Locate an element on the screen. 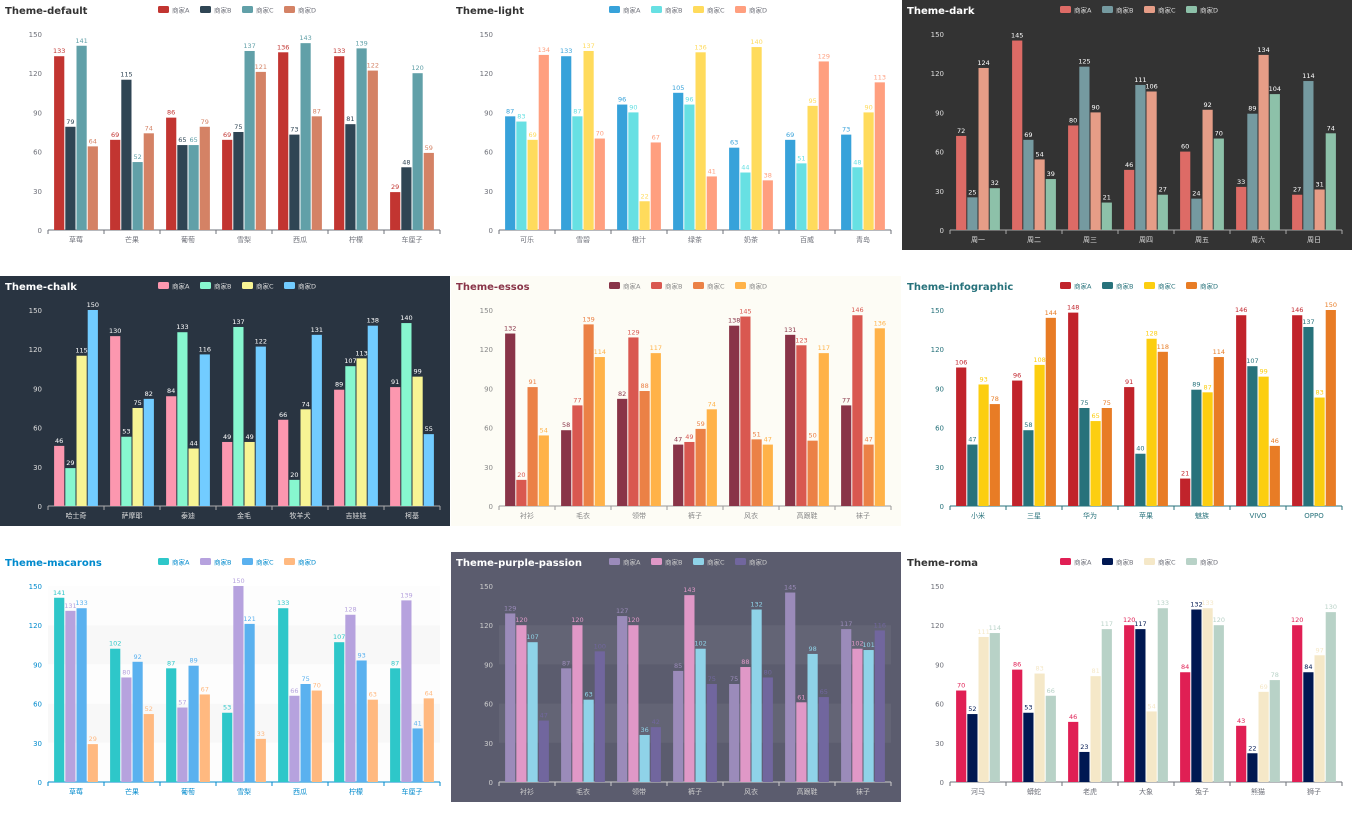 The height and width of the screenshot is (814, 1352). data-label: 87 is located at coordinates (317, 111).